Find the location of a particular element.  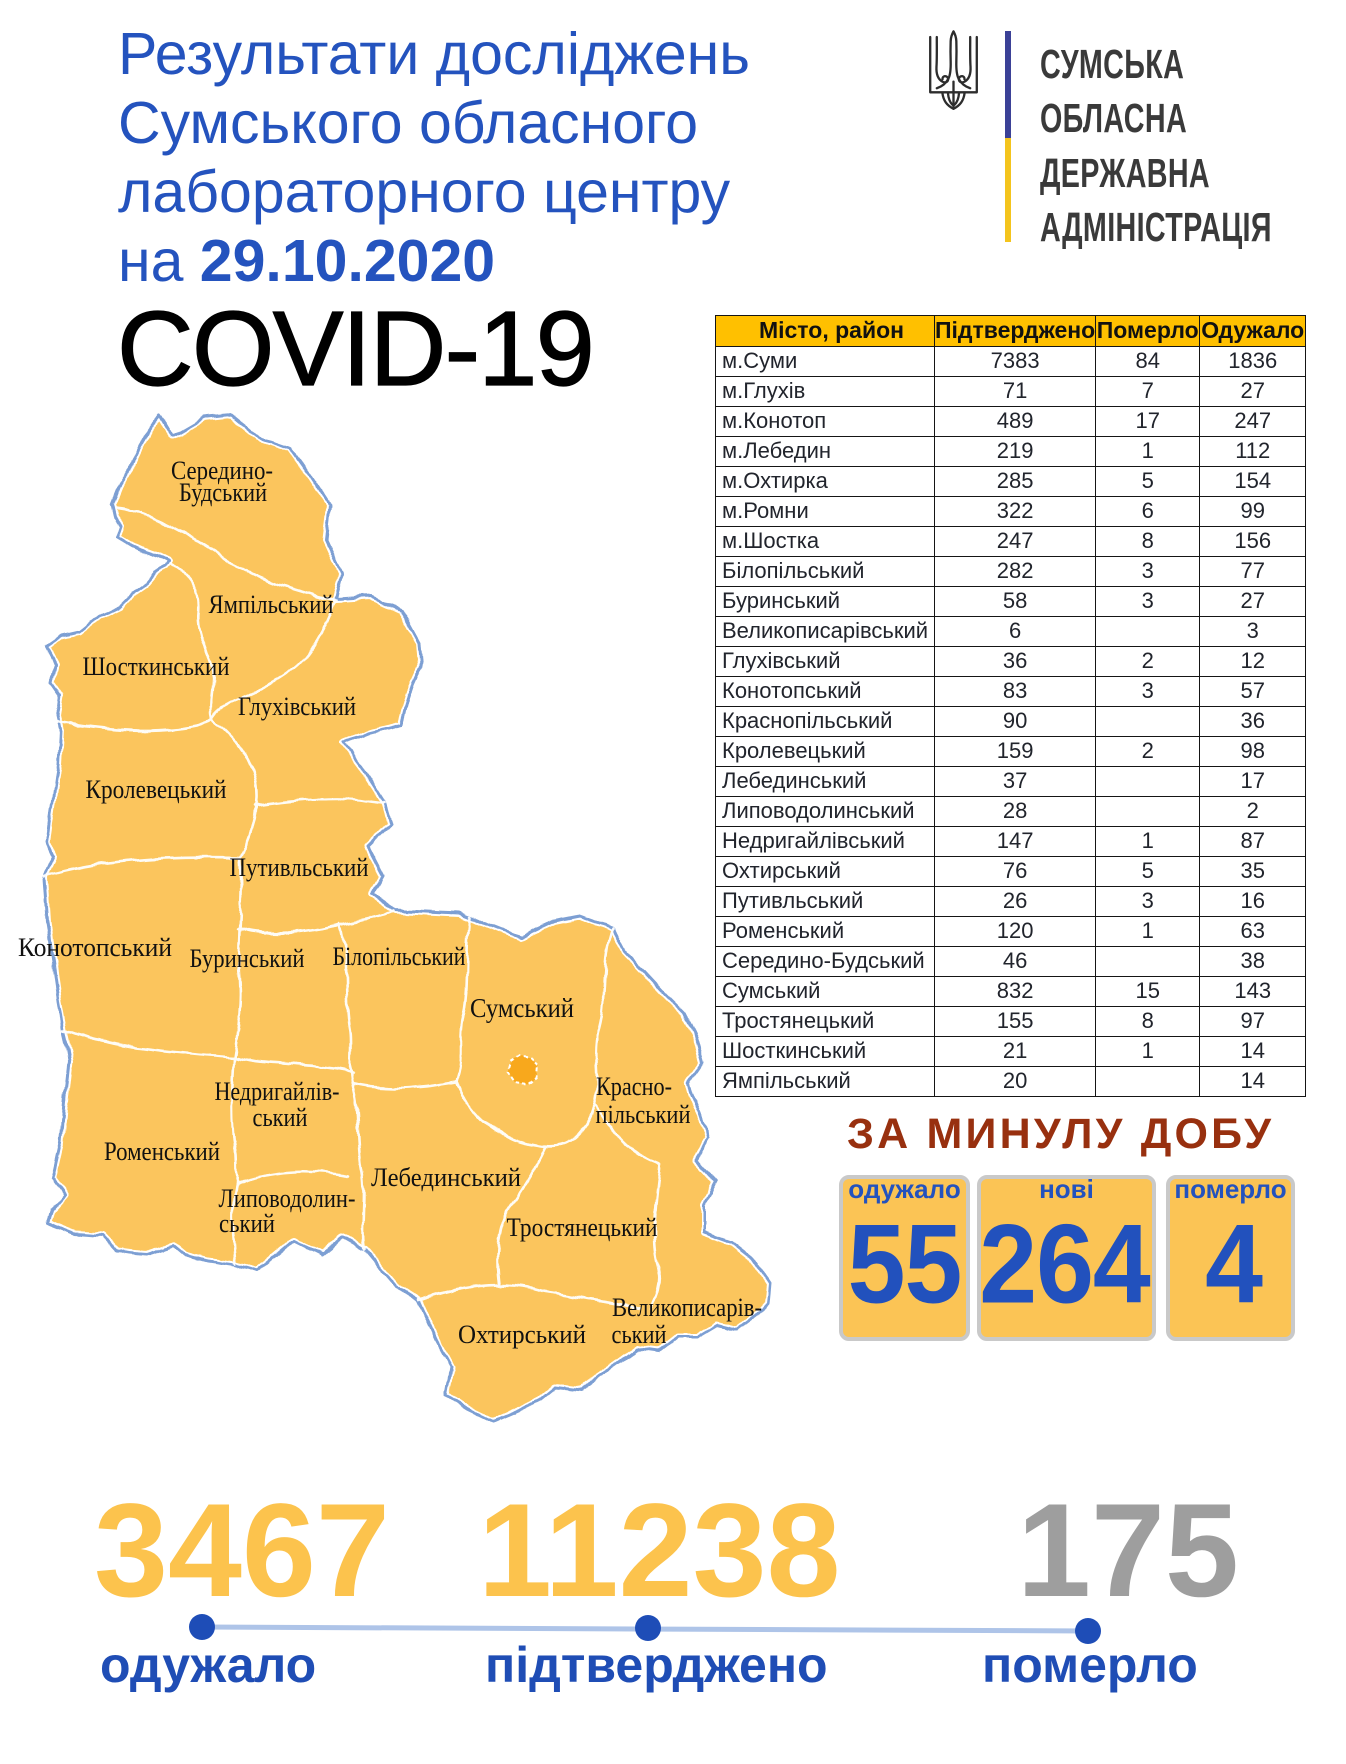

svg-text: Великописарів- is located at coordinates (687, 1307).